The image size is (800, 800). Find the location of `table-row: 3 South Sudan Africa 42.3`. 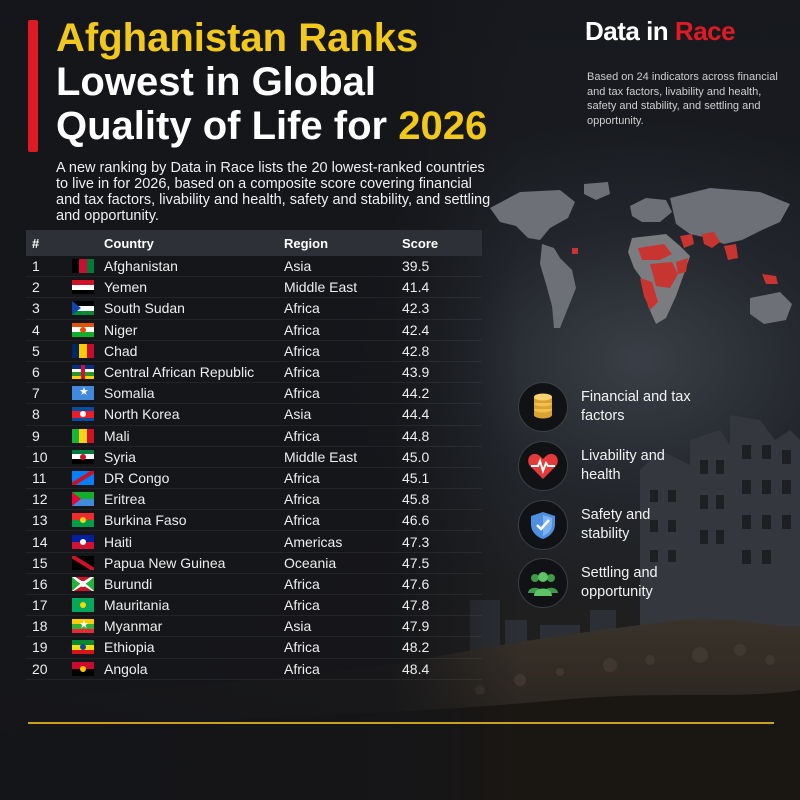

table-row: 3 South Sudan Africa 42.3 is located at coordinates (254, 309).